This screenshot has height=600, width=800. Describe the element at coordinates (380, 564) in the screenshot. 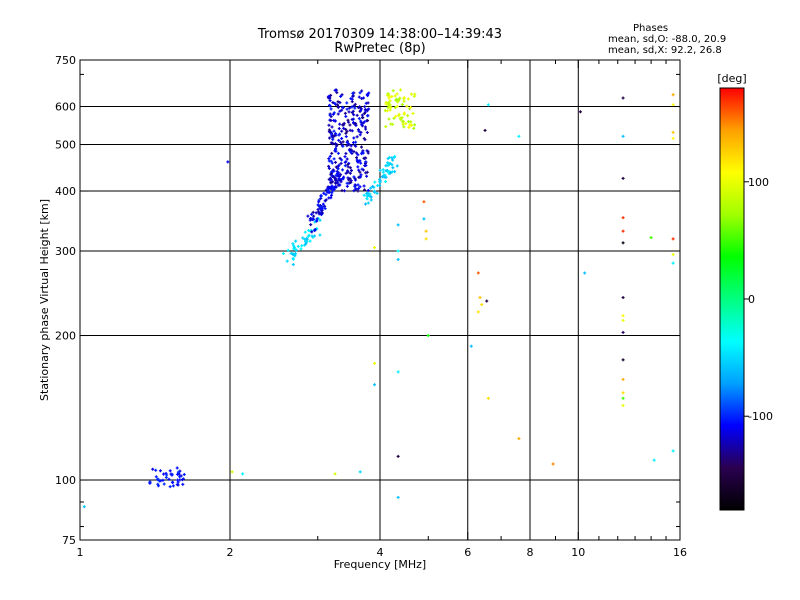

I see `x-axis-label: Frequency [MHz]` at that location.